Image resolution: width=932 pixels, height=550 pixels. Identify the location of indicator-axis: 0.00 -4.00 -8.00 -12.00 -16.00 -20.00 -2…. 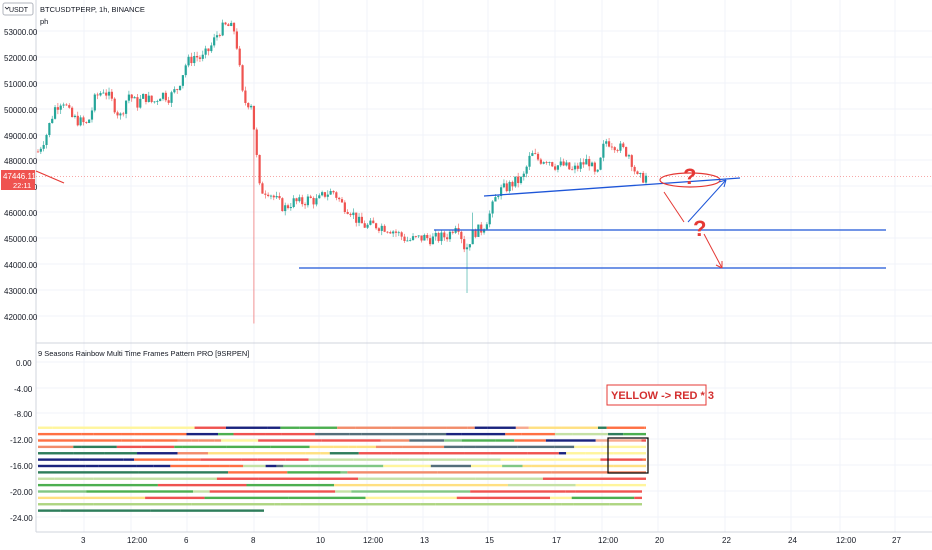
(21, 441).